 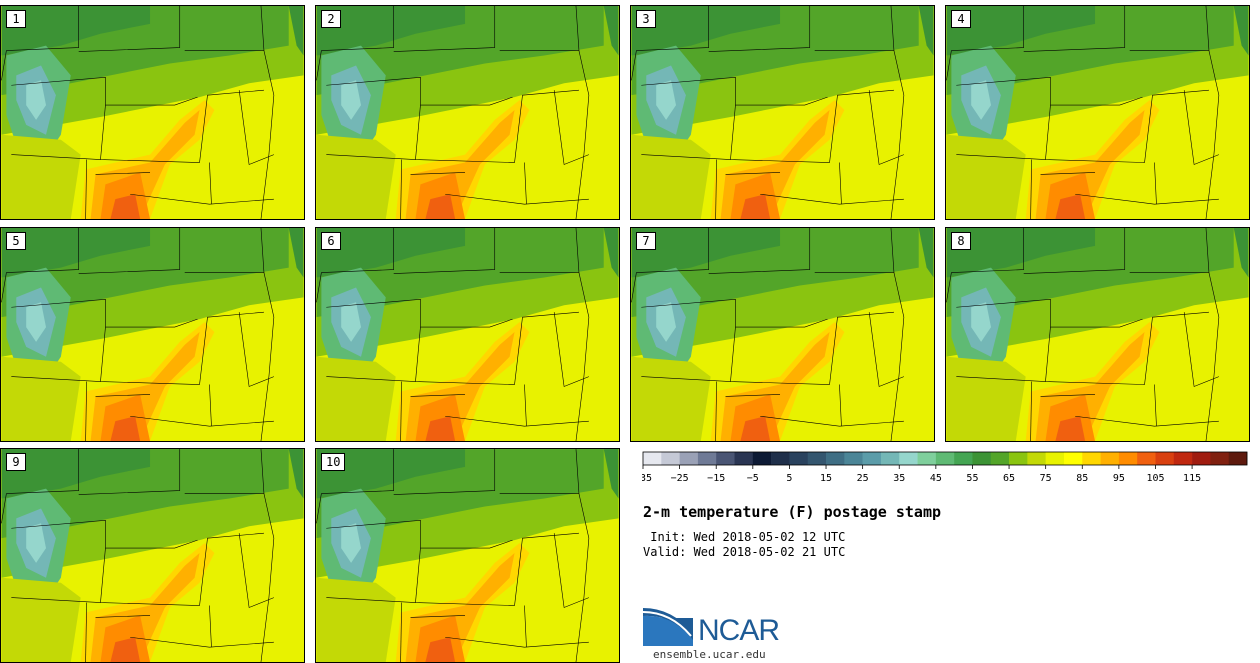 I want to click on colorbar-tick-label: 15, so click(x=826, y=478).